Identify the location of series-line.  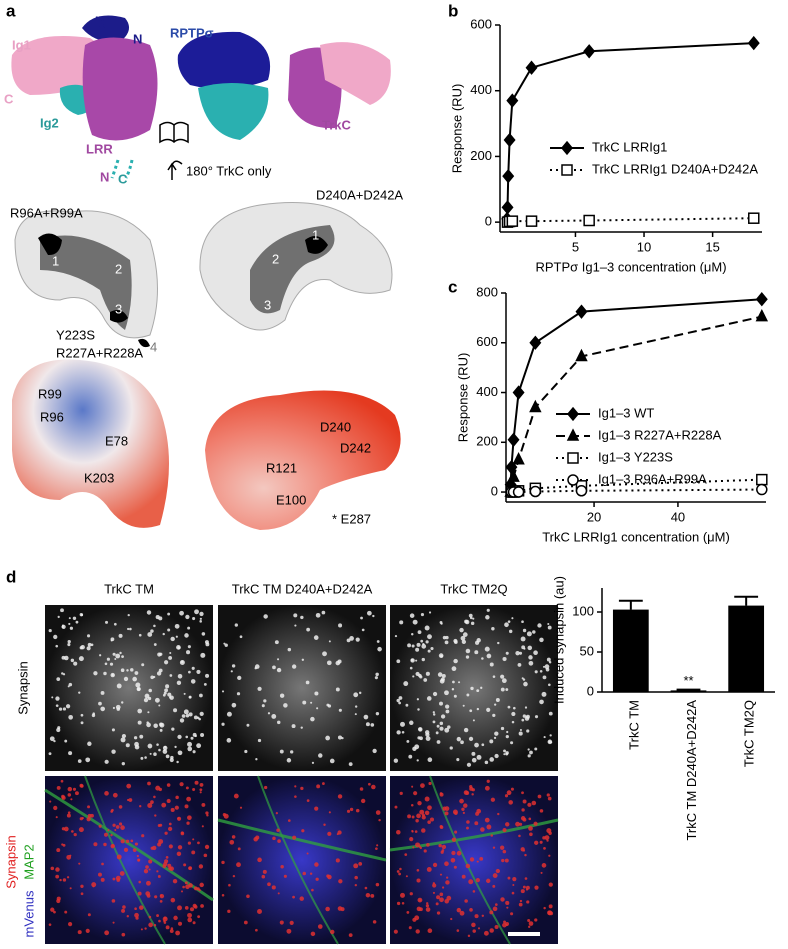
(636, 404).